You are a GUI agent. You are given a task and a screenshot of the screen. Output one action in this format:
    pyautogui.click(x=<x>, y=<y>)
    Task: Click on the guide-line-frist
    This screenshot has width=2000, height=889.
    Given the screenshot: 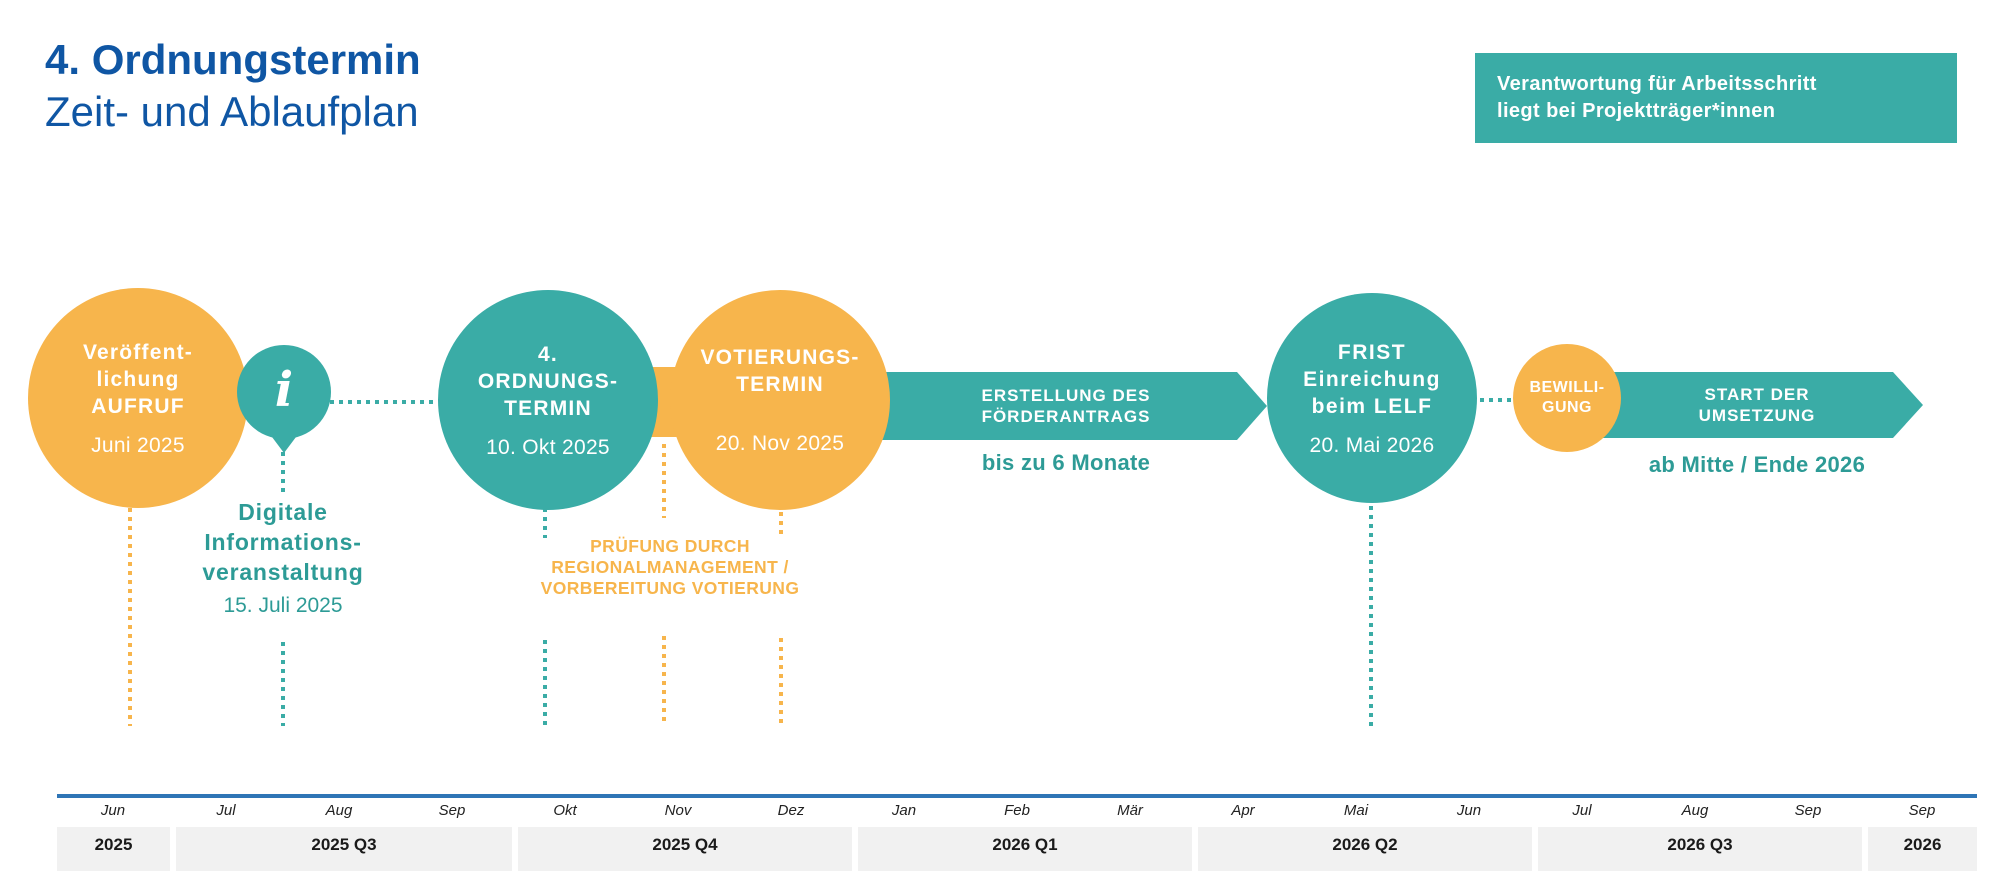 What is the action you would take?
    pyautogui.click(x=1371, y=616)
    